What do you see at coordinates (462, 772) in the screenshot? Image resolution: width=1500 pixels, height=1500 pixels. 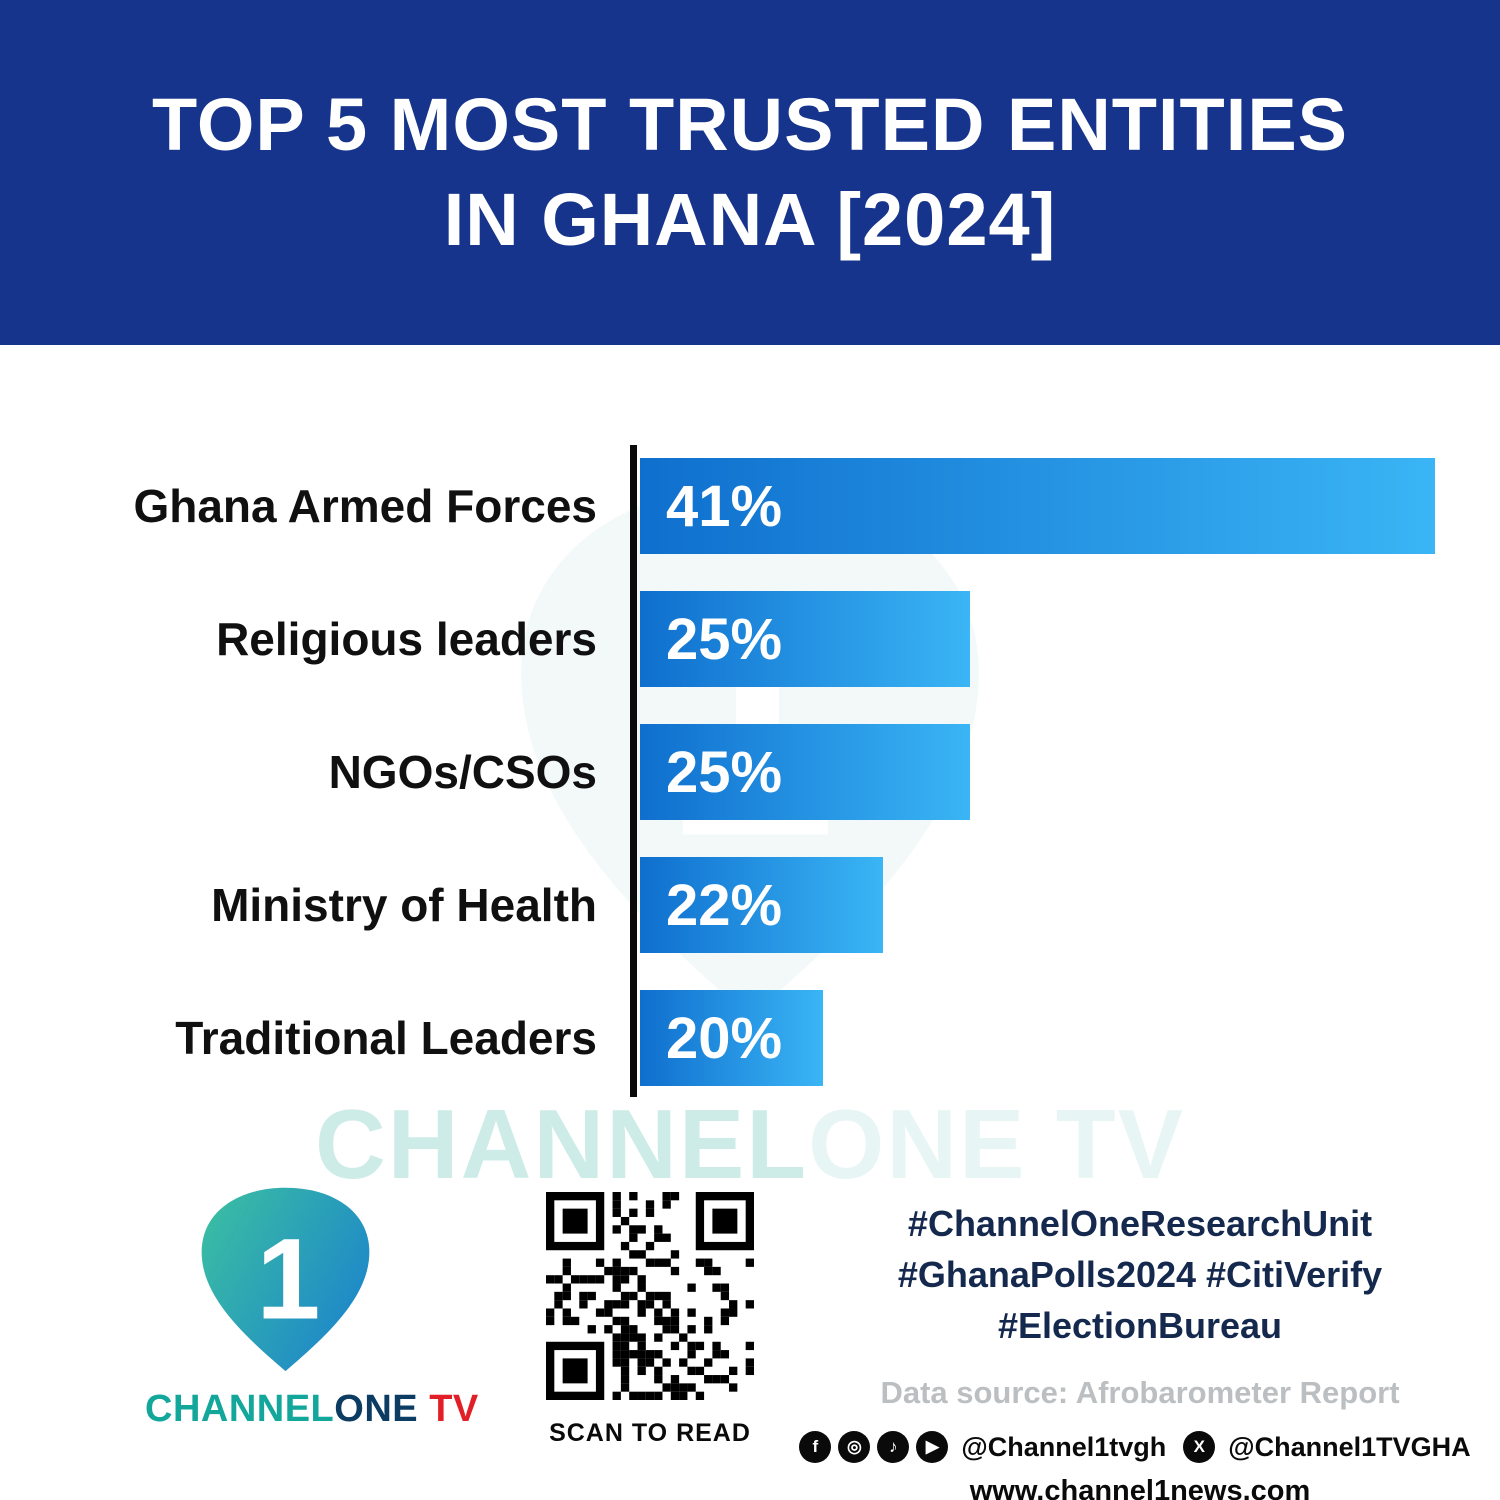 I see `category-label: NGOs/CSOs` at bounding box center [462, 772].